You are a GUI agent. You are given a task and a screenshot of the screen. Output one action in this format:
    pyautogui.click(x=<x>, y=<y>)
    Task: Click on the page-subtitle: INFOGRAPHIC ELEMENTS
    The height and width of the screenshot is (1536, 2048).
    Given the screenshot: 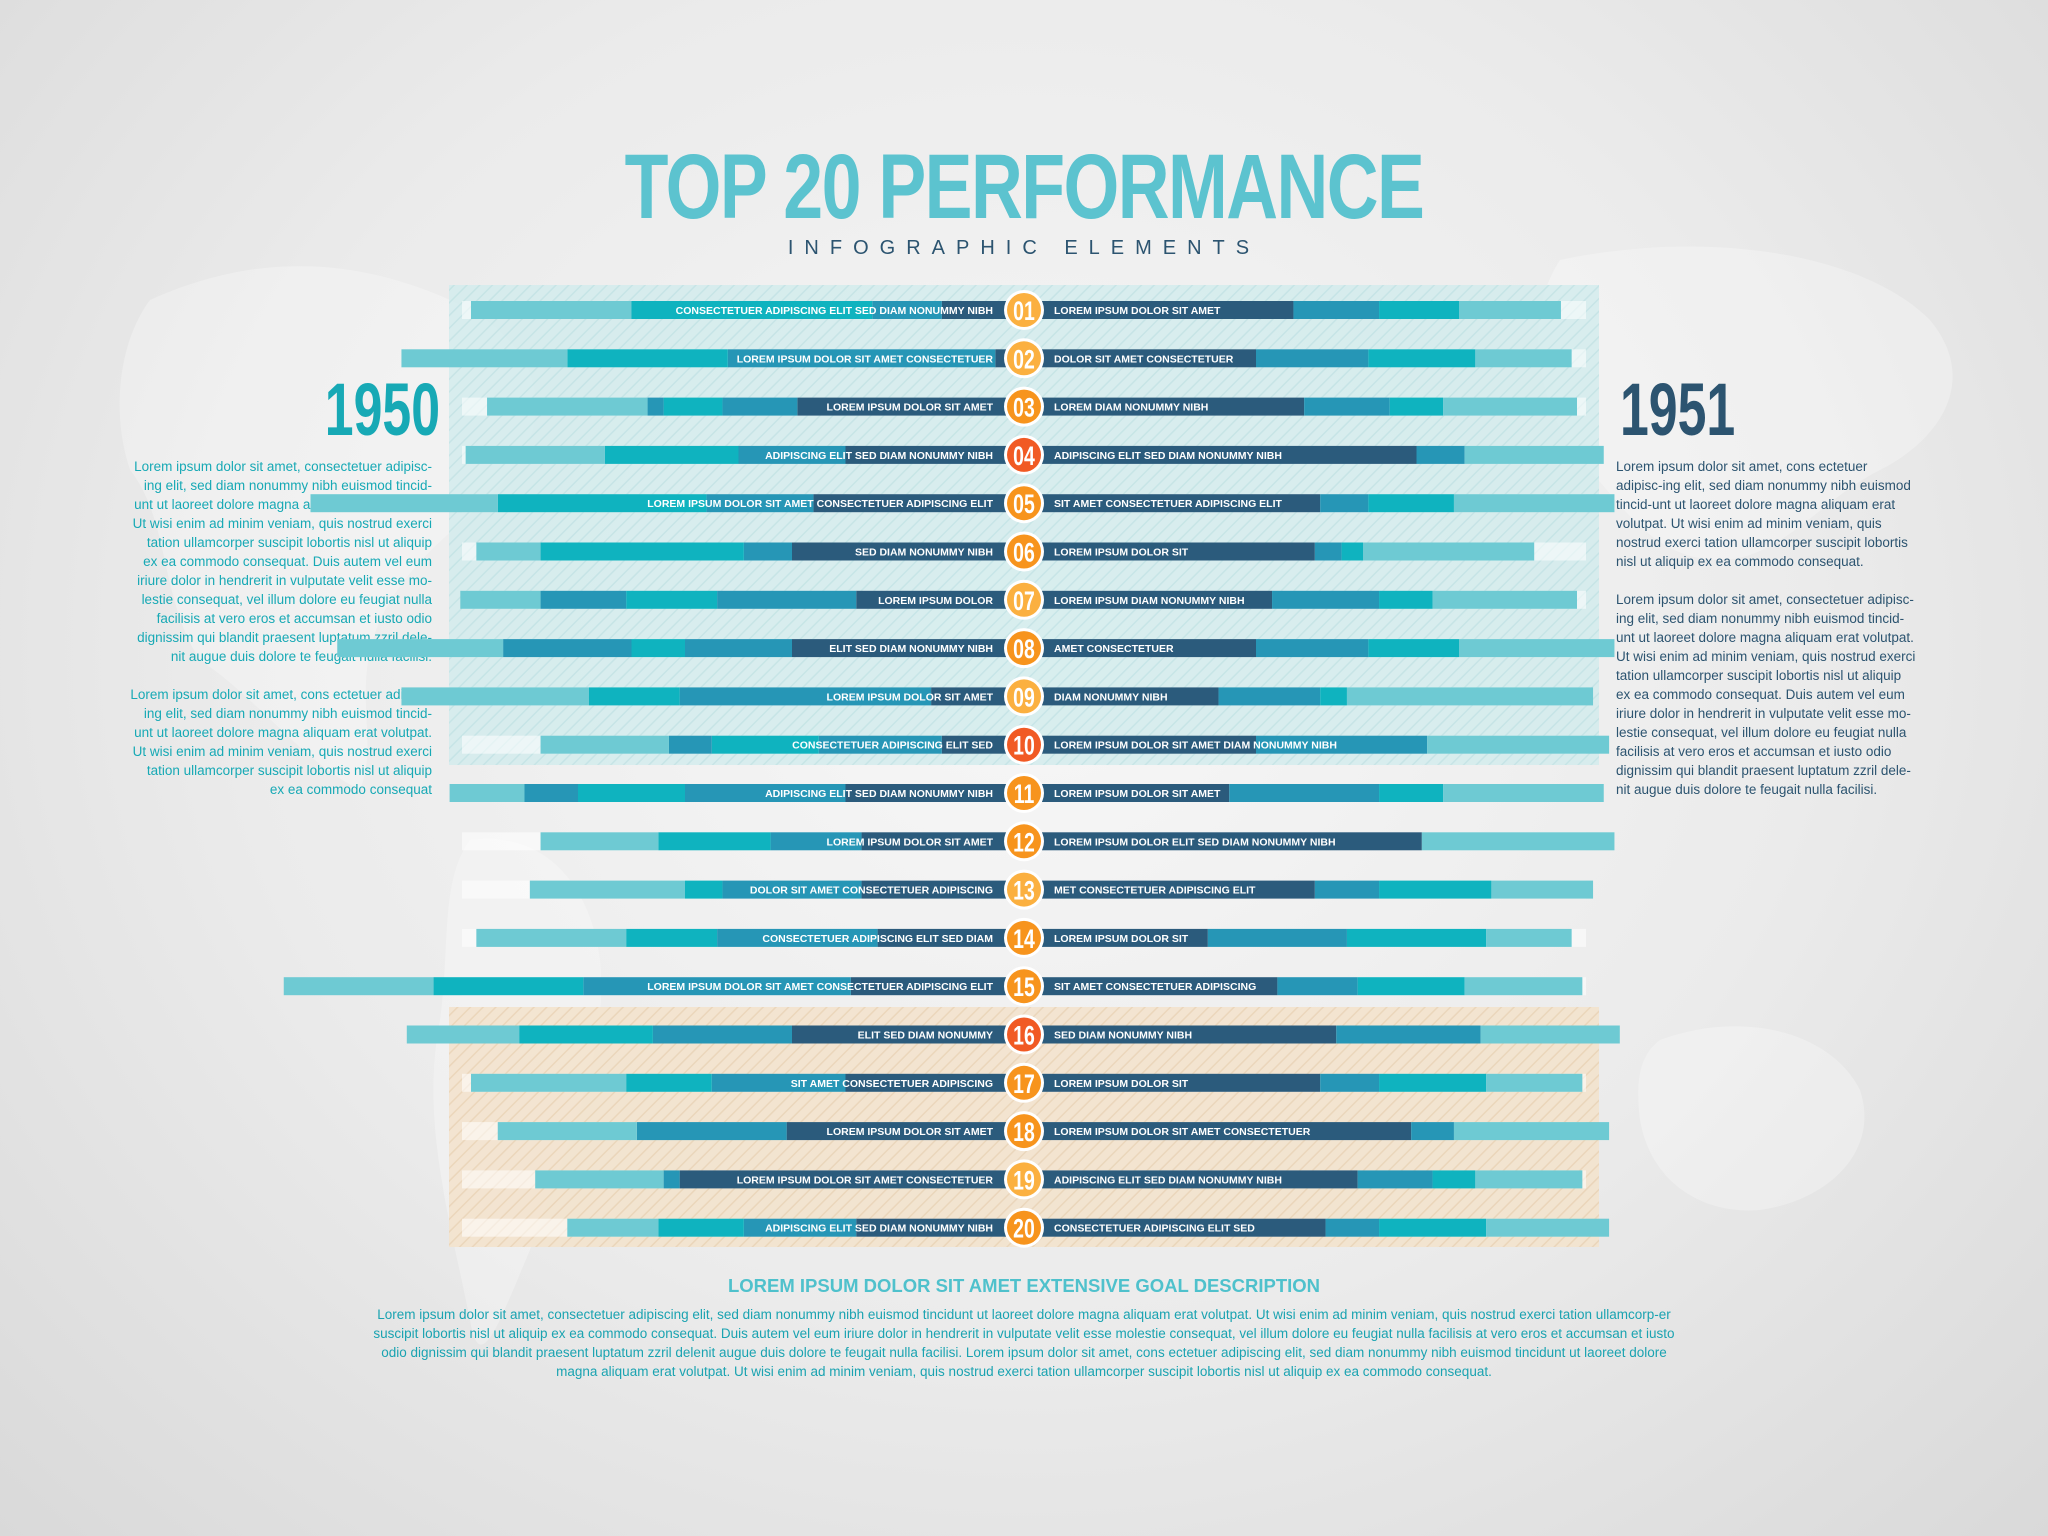 What is the action you would take?
    pyautogui.click(x=1024, y=248)
    